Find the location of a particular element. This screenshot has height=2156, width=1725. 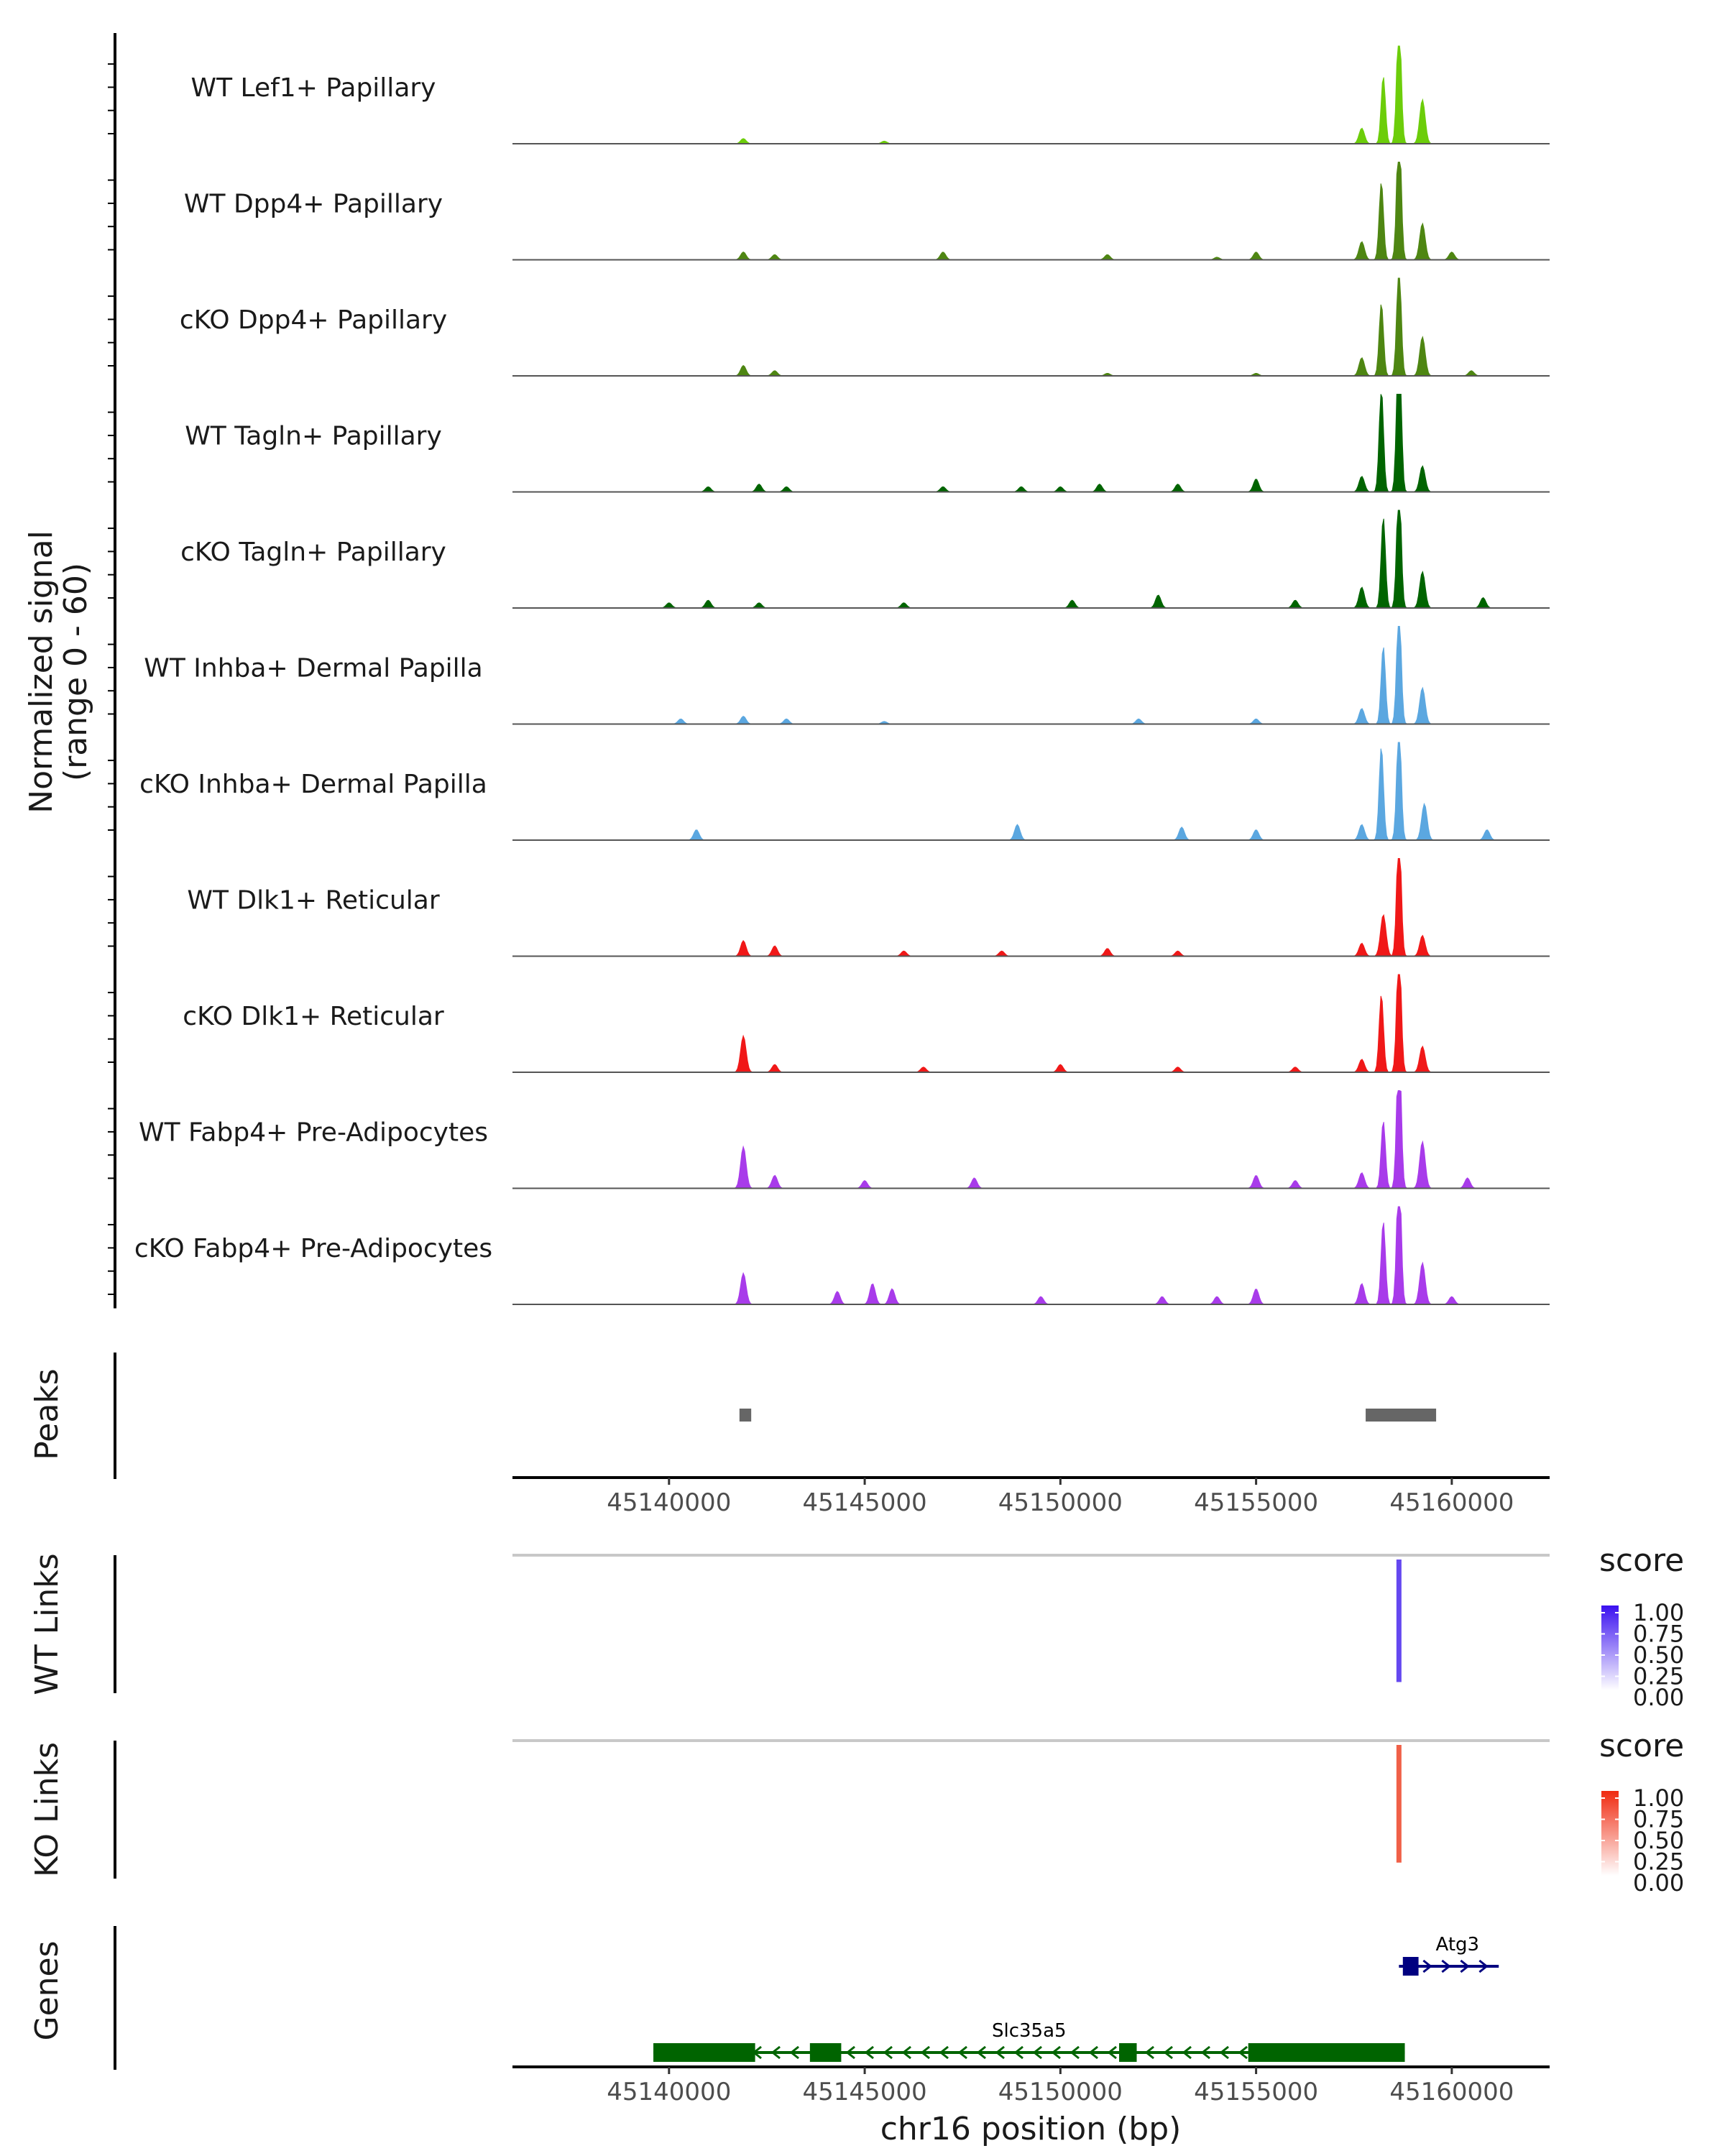

x-axis-bottom-tick-label: 45145000 is located at coordinates (865, 2092).